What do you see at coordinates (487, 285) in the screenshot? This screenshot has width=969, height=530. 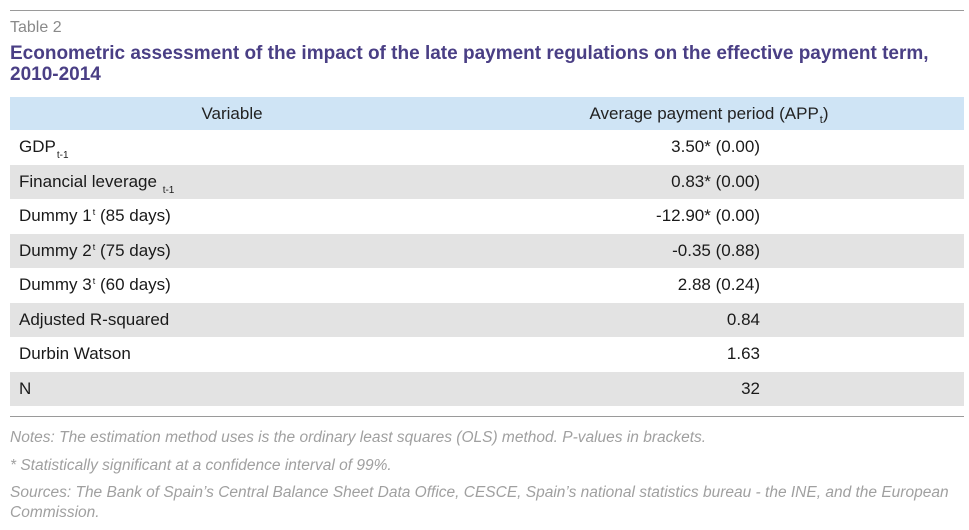 I see `table-row: Dummy 3t (60 days) 2.88 (0.24)` at bounding box center [487, 285].